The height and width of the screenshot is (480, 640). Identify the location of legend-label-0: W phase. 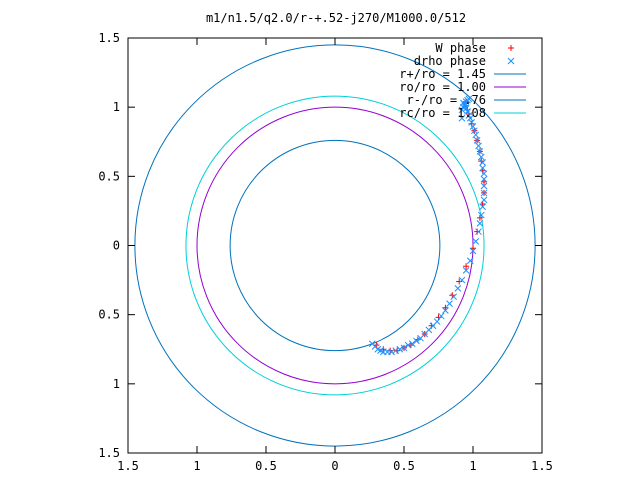
(460, 48).